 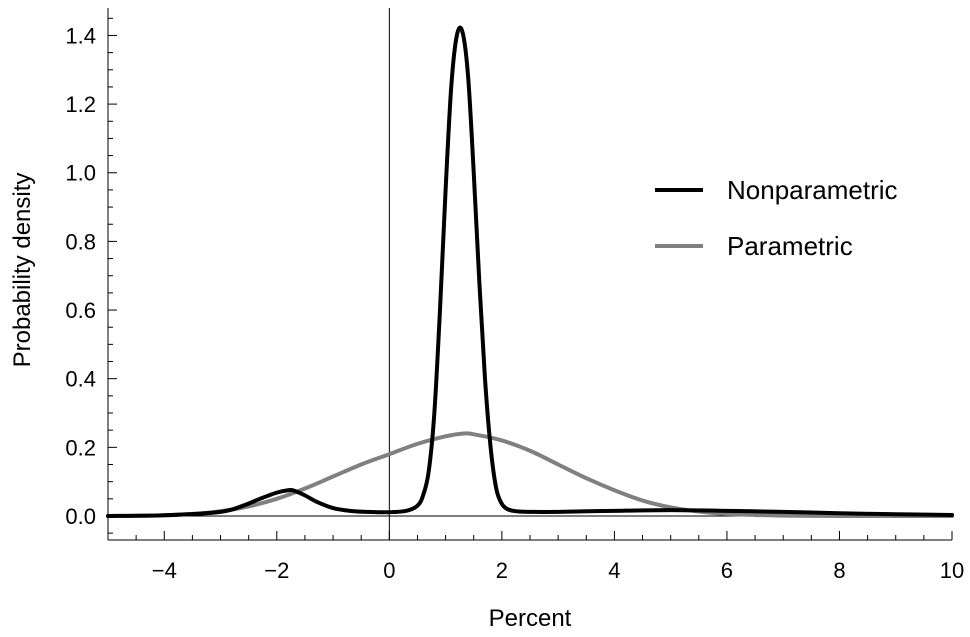 What do you see at coordinates (839, 570) in the screenshot?
I see `x-tick-label: 8` at bounding box center [839, 570].